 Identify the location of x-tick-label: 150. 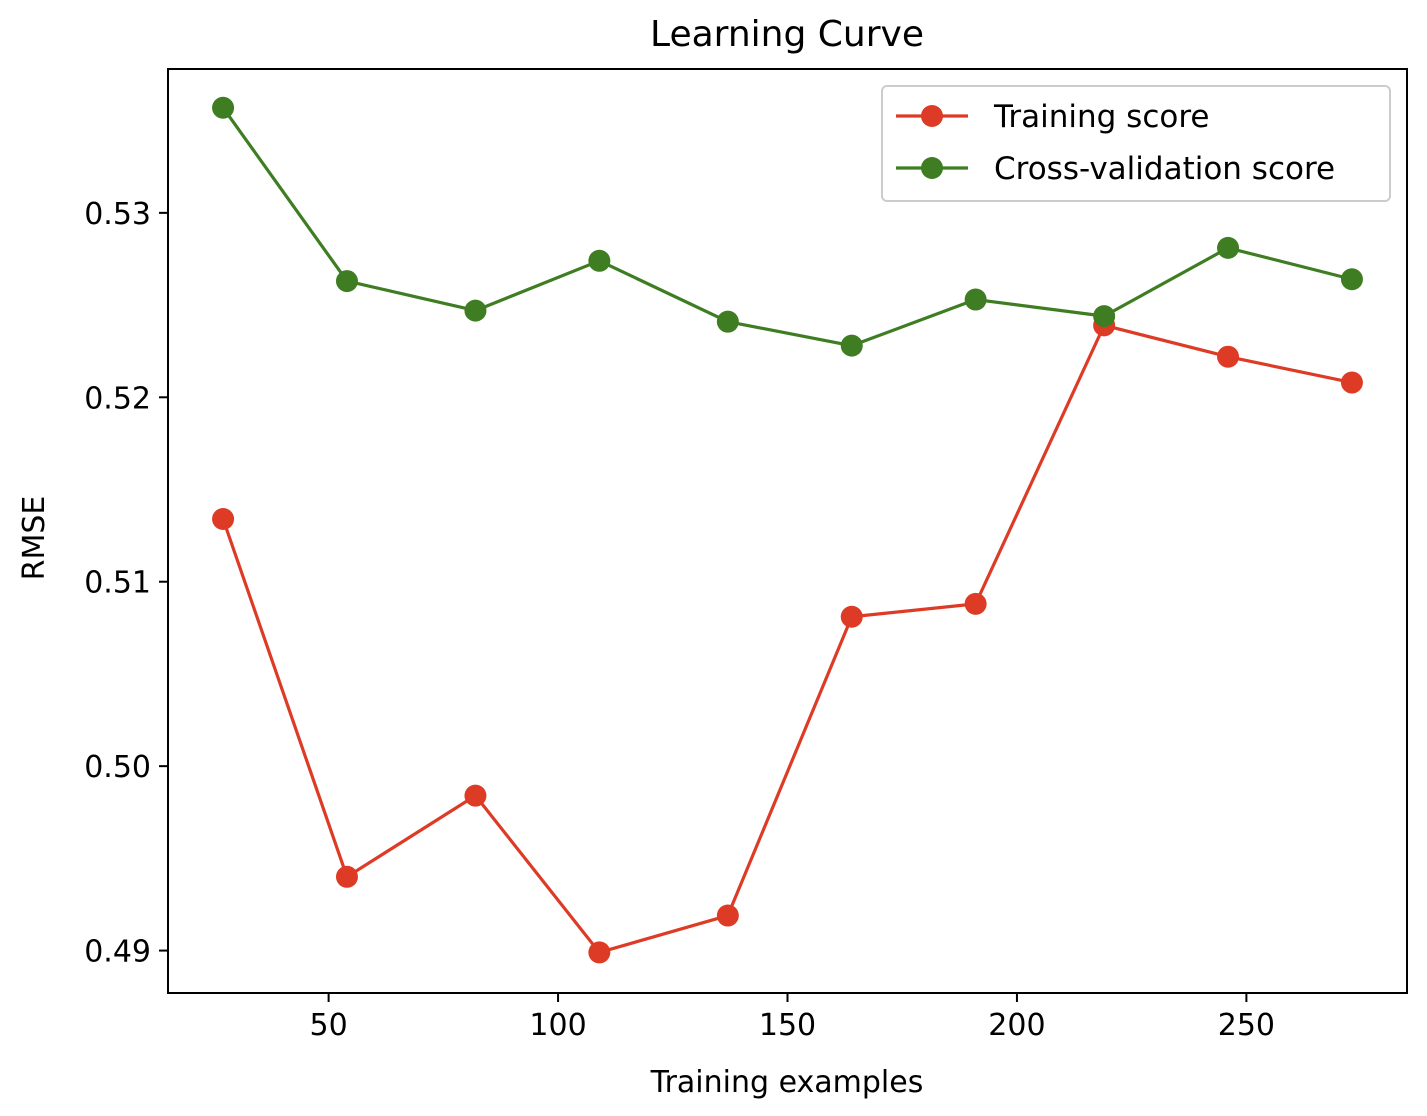
(787, 1025).